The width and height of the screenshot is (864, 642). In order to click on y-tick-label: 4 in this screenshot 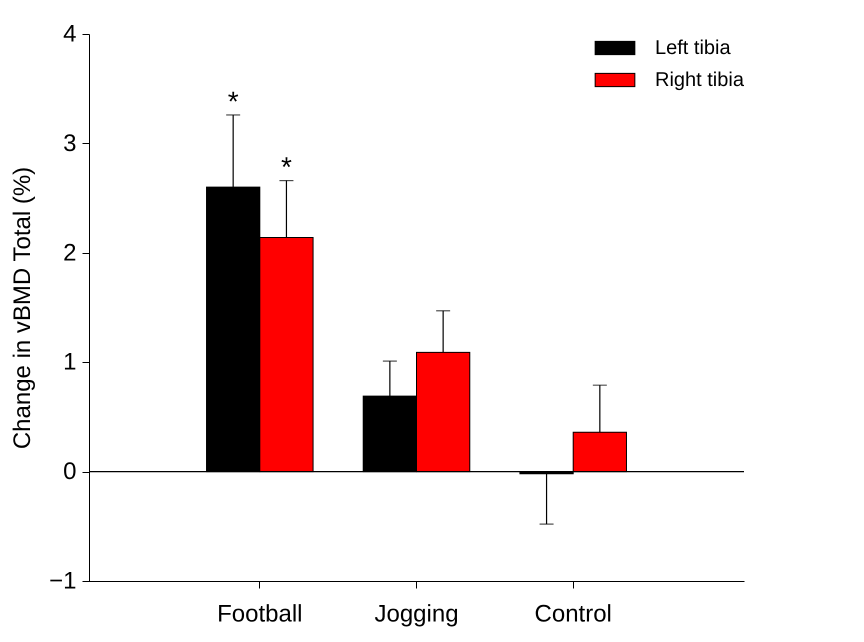, I will do `click(69, 34)`.